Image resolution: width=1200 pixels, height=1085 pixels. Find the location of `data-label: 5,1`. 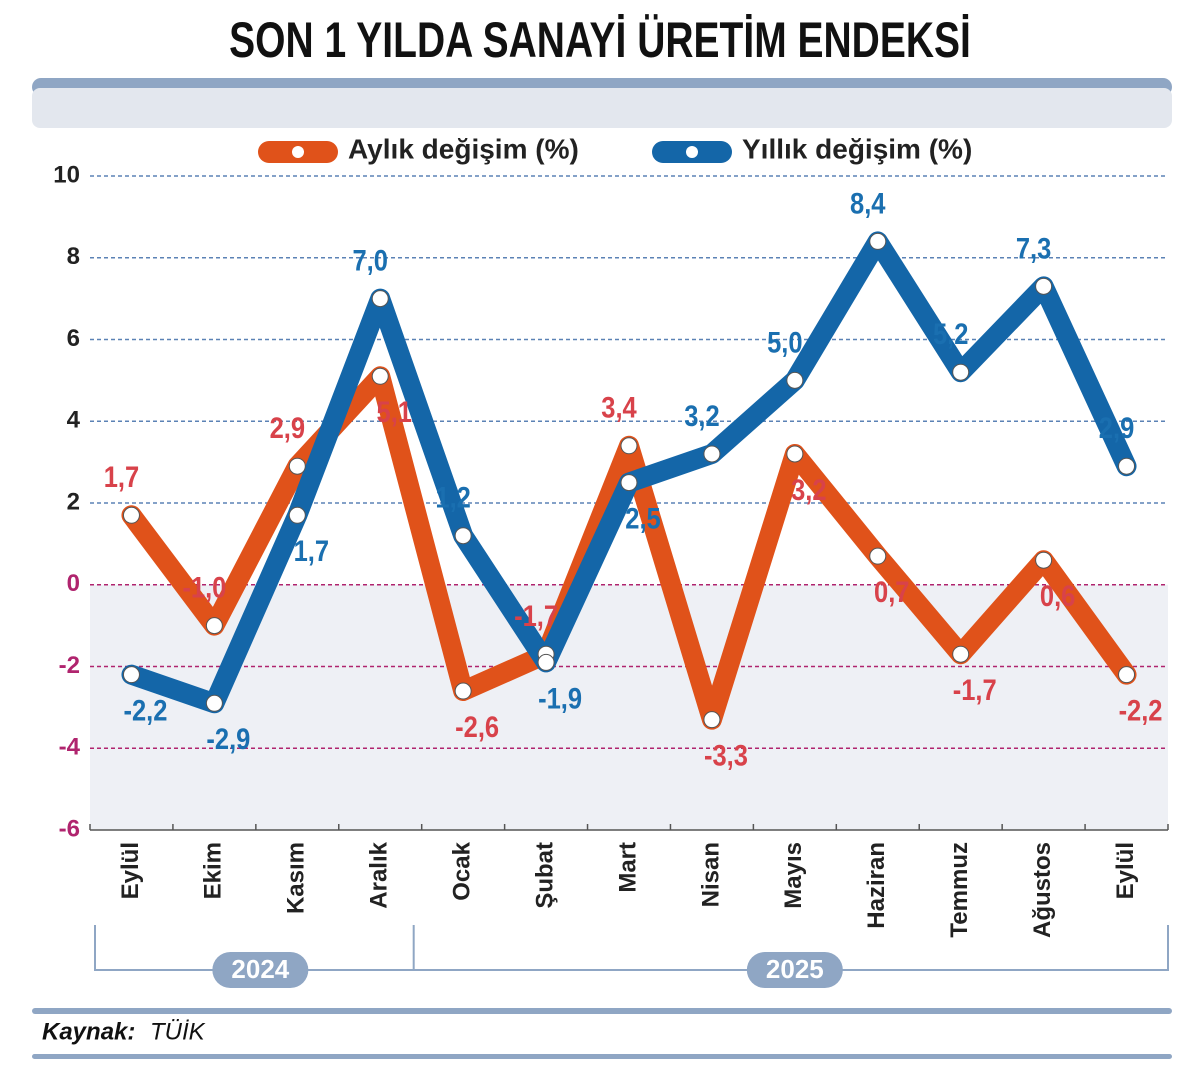

data-label: 5,1 is located at coordinates (394, 411).